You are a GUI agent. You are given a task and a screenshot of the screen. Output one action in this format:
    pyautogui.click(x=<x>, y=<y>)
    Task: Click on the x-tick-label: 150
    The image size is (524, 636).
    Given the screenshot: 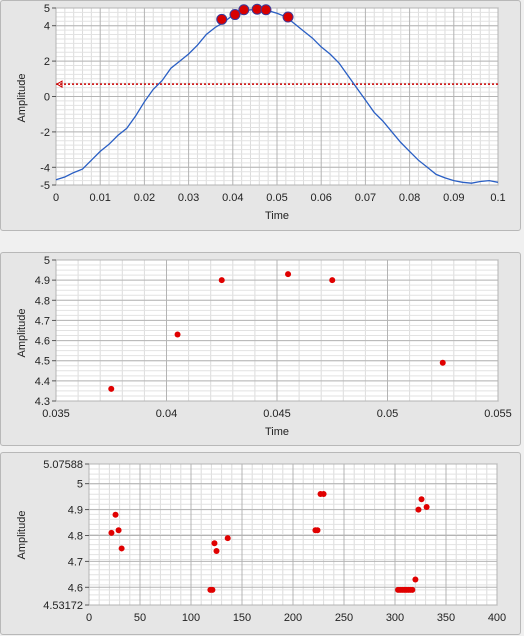 What is the action you would take?
    pyautogui.click(x=242, y=618)
    